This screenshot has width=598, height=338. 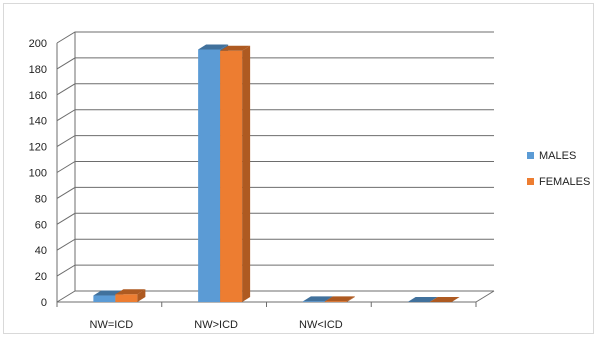 What do you see at coordinates (41, 251) in the screenshot?
I see `y-tick-label: 40` at bounding box center [41, 251].